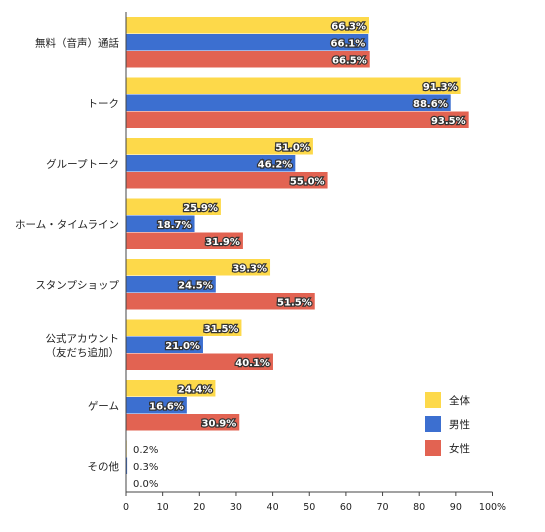 The image size is (545, 532). Describe the element at coordinates (163, 507) in the screenshot. I see `x-tick-label-1: 10` at that location.